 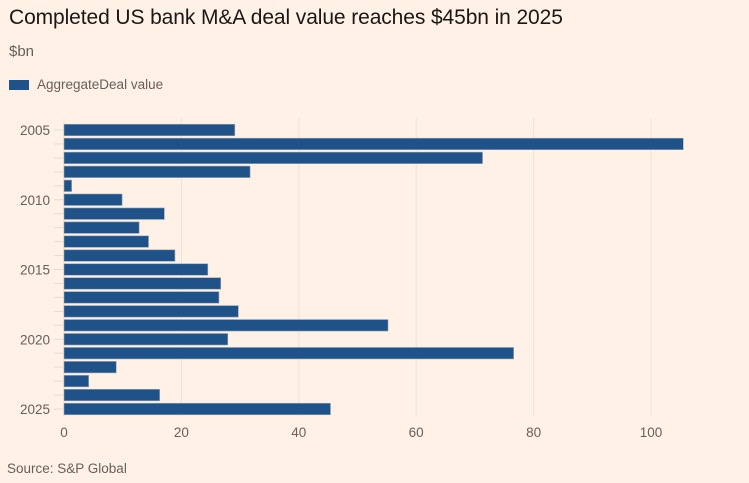 What do you see at coordinates (35, 339) in the screenshot?
I see `y-tick-label: 2020` at bounding box center [35, 339].